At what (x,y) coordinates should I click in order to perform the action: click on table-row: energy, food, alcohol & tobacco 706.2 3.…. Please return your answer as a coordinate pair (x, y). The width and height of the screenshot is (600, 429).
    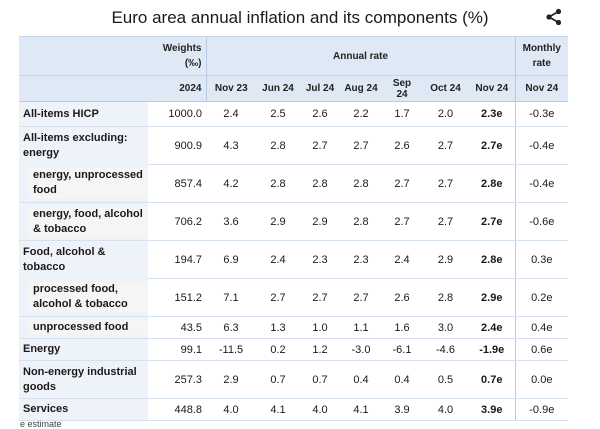
    Looking at the image, I should click on (294, 221).